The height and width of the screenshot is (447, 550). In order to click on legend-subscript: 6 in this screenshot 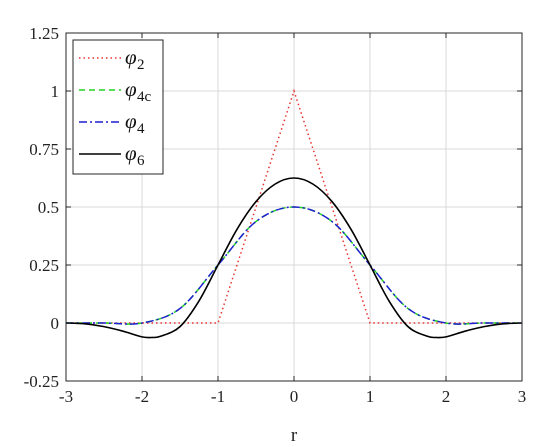, I will do `click(141, 161)`.